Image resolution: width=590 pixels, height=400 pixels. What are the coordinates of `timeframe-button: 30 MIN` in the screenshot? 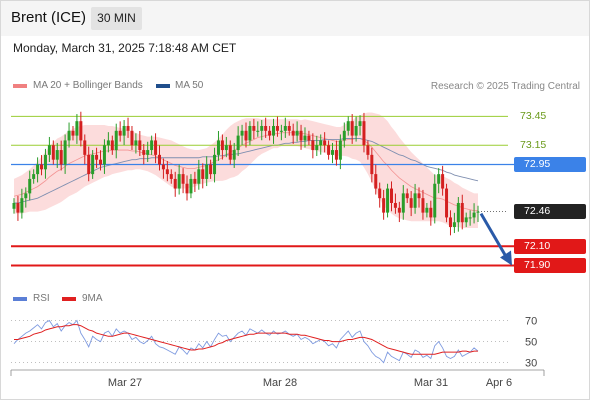 It's located at (116, 18).